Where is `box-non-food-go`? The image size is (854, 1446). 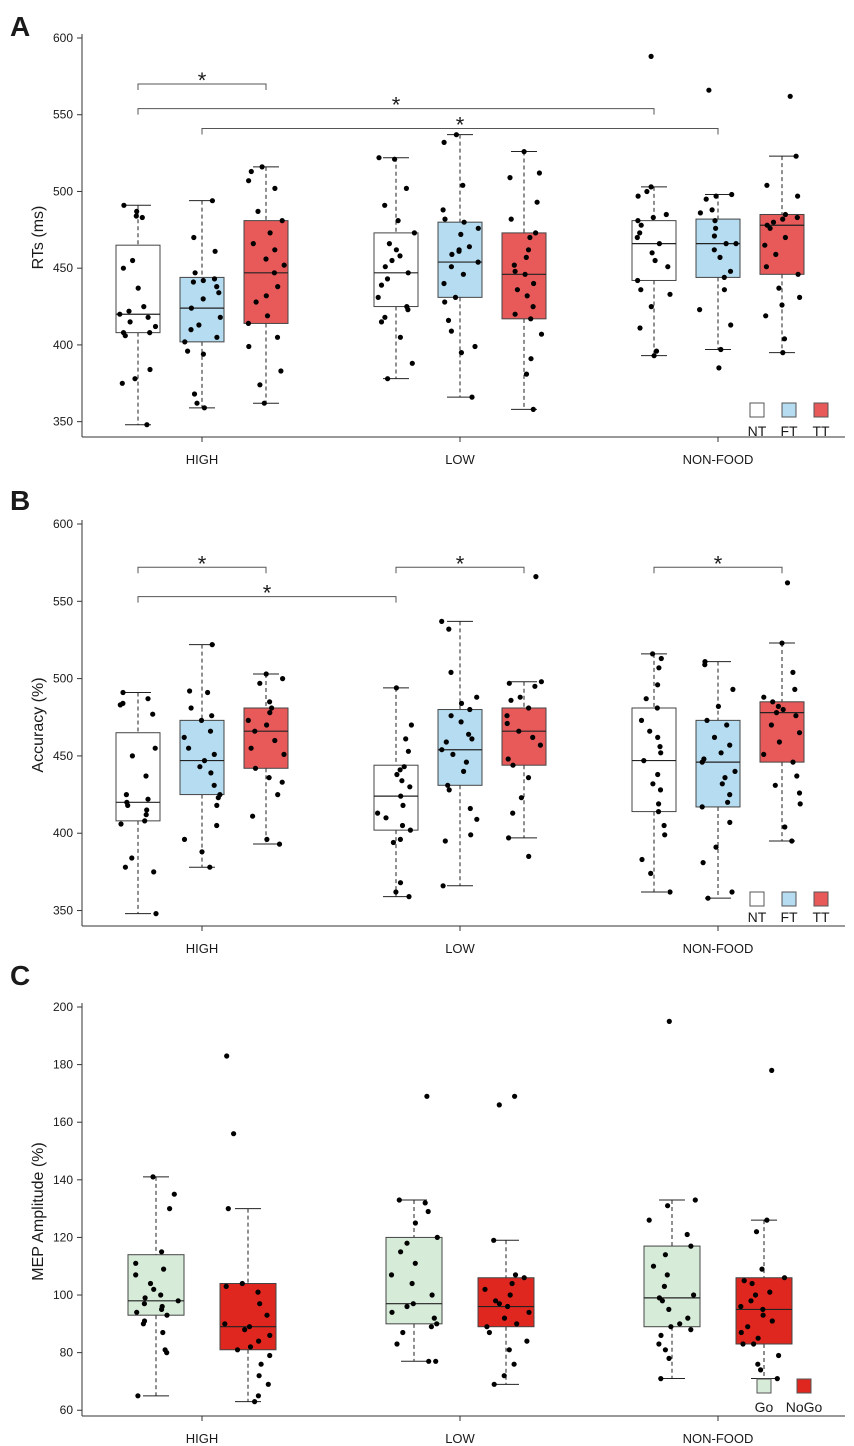 box-non-food-go is located at coordinates (672, 1200).